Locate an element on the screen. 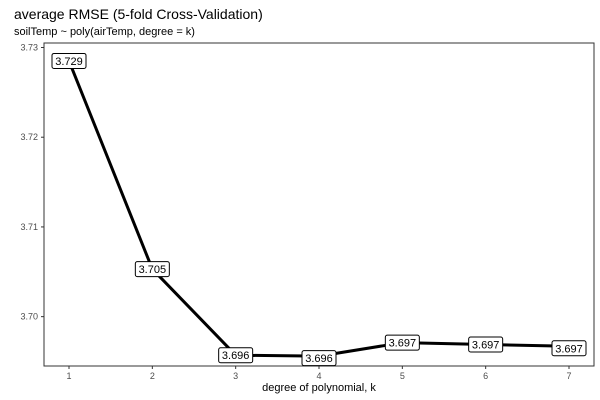  y-tick-label: 3.70 is located at coordinates (29, 317).